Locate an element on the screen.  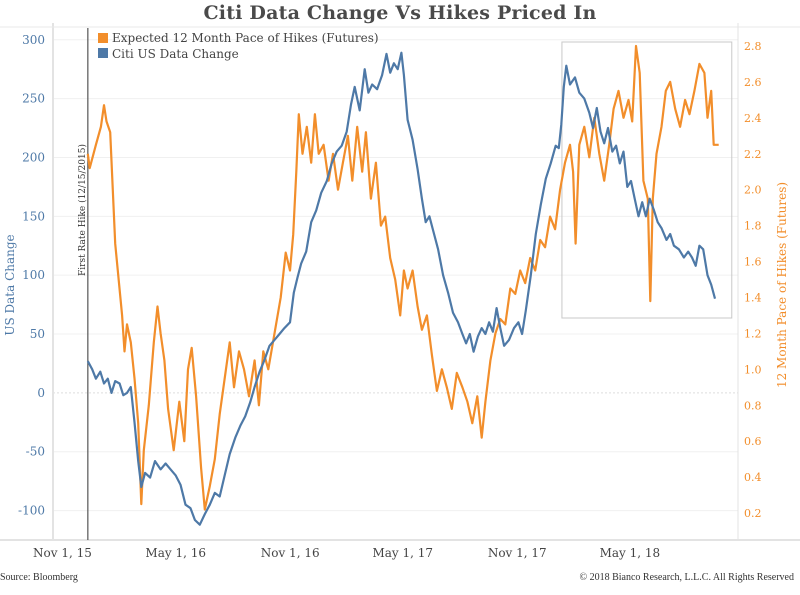
right-axis-title: 12 Month Pace of Hikes (Futures) is located at coordinates (782, 285).